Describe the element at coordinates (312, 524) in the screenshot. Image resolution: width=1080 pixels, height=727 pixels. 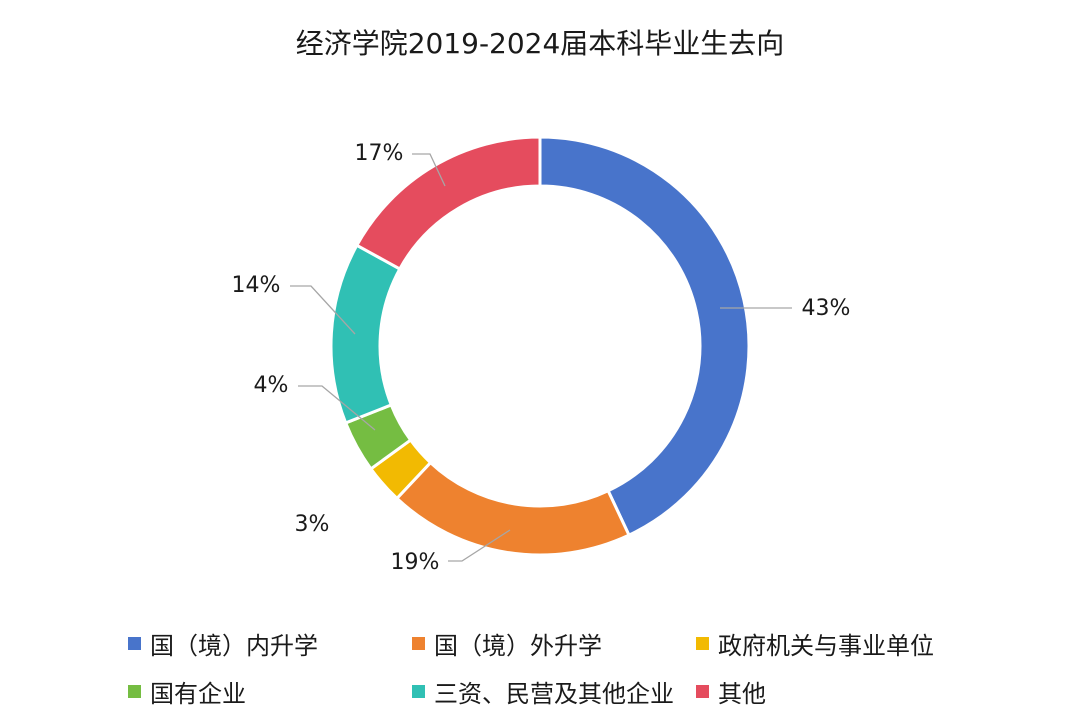
I see `data-label: 3%` at that location.